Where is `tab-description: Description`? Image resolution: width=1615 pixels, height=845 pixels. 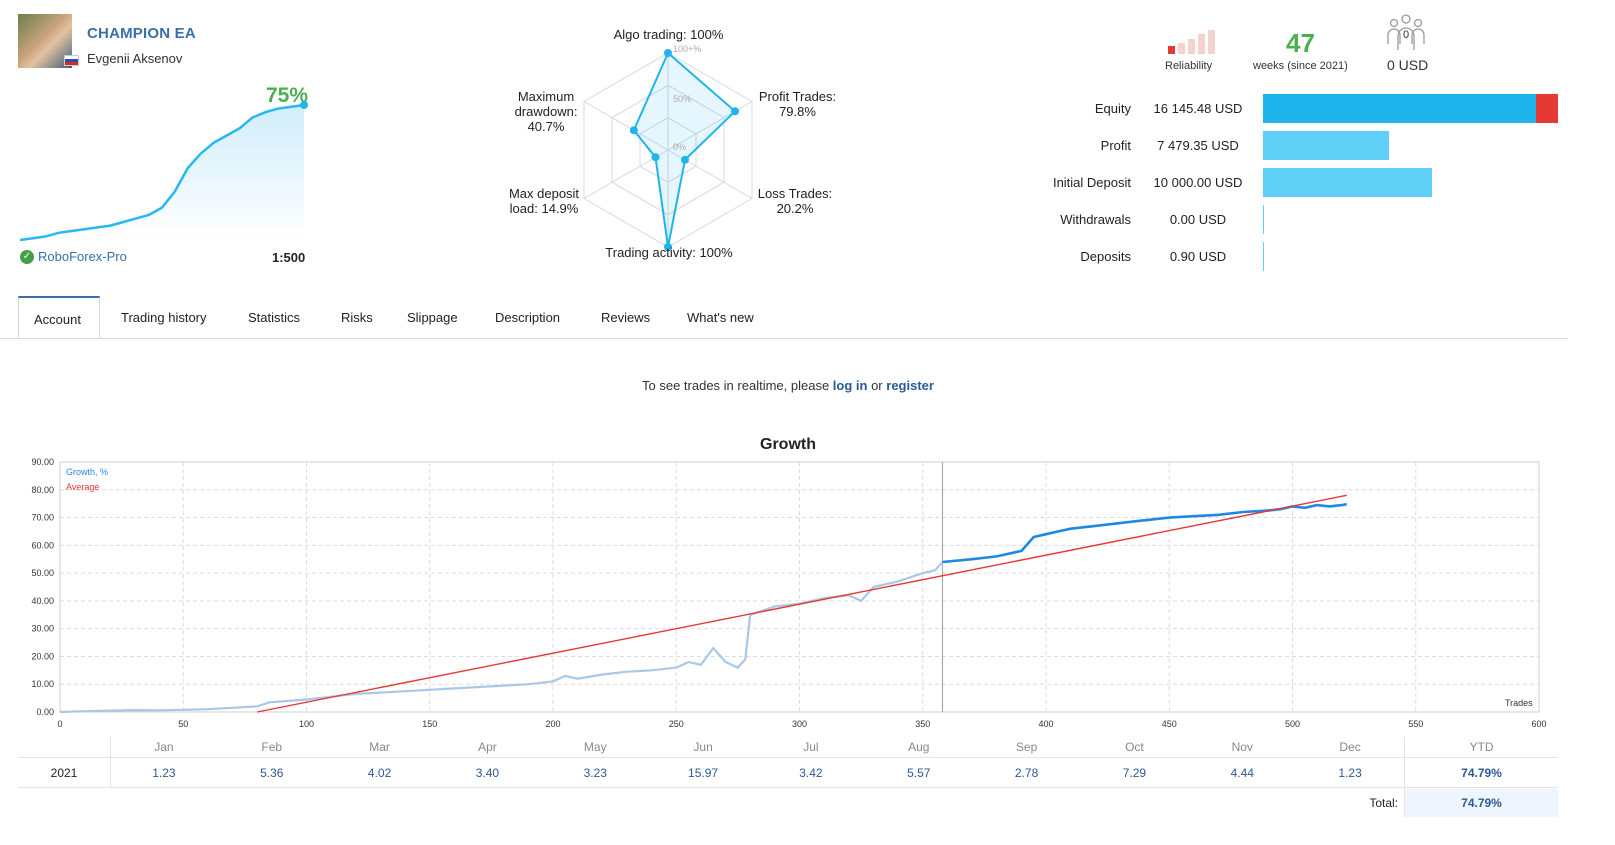
tab-description: Description is located at coordinates (528, 317).